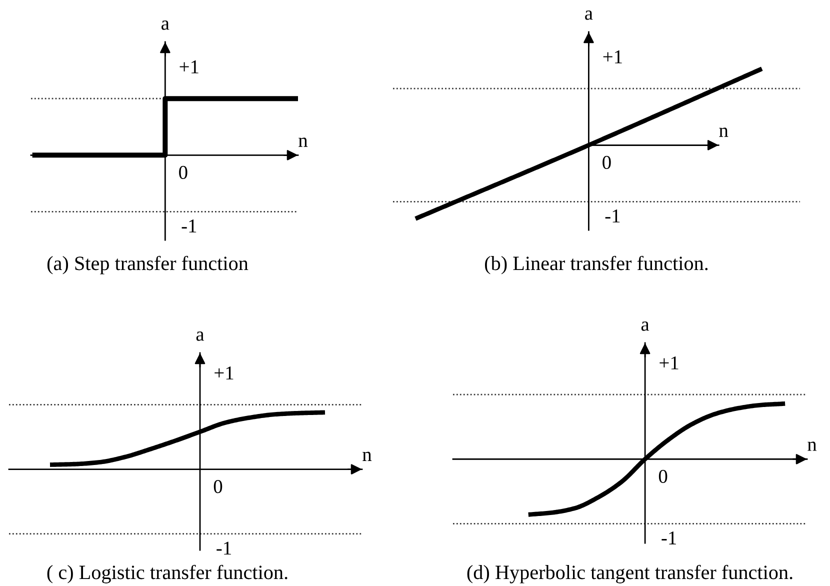  Describe the element at coordinates (596, 265) in the screenshot. I see `text: (b) Linear transfer function.` at that location.